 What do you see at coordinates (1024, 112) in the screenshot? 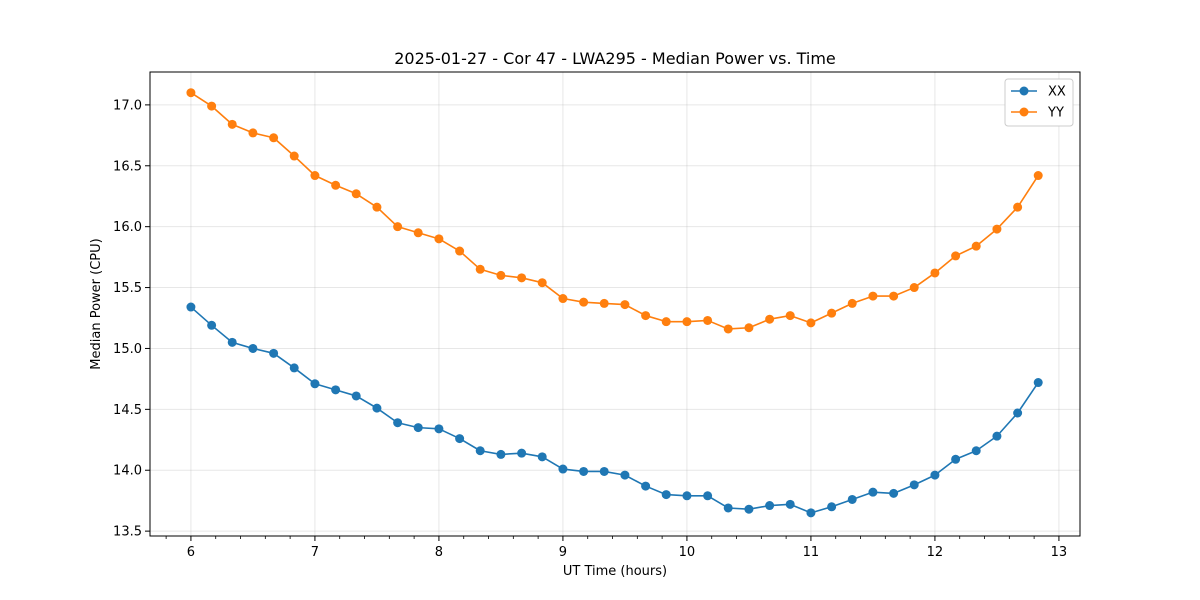
I see `legend-marker-yy` at bounding box center [1024, 112].